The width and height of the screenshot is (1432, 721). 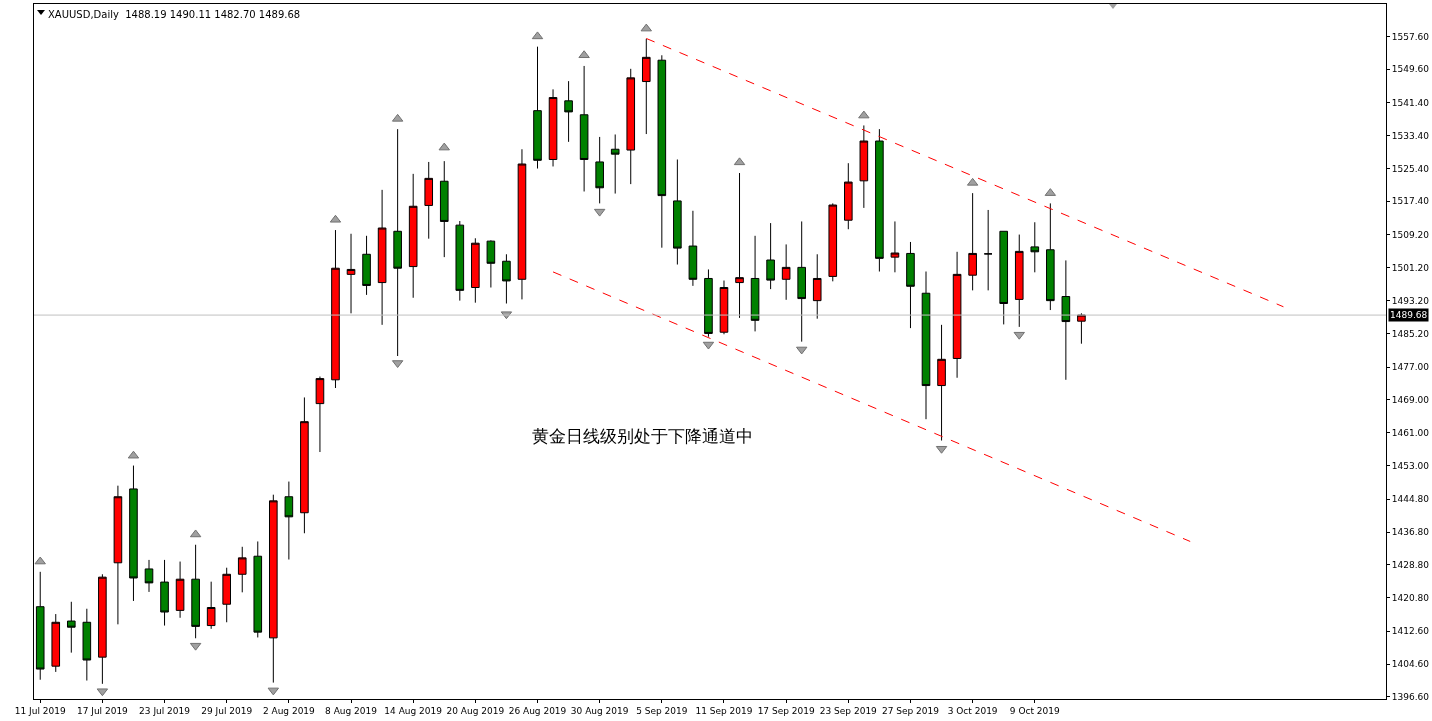 What do you see at coordinates (1410, 432) in the screenshot?
I see `y-tick-label: 1461.00` at bounding box center [1410, 432].